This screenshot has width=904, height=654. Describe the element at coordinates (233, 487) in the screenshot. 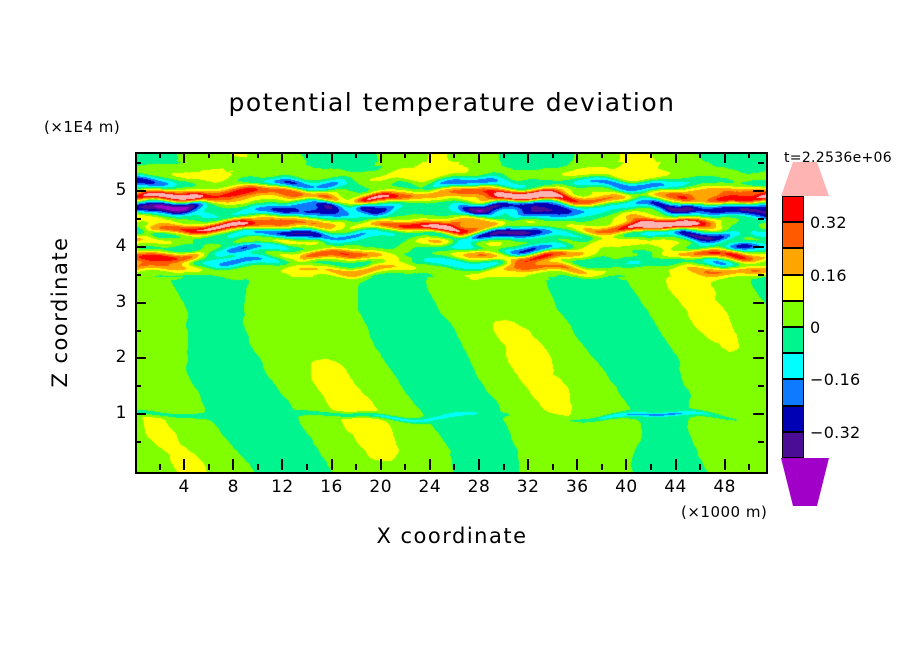

I see `x-tick-label: 8` at that location.